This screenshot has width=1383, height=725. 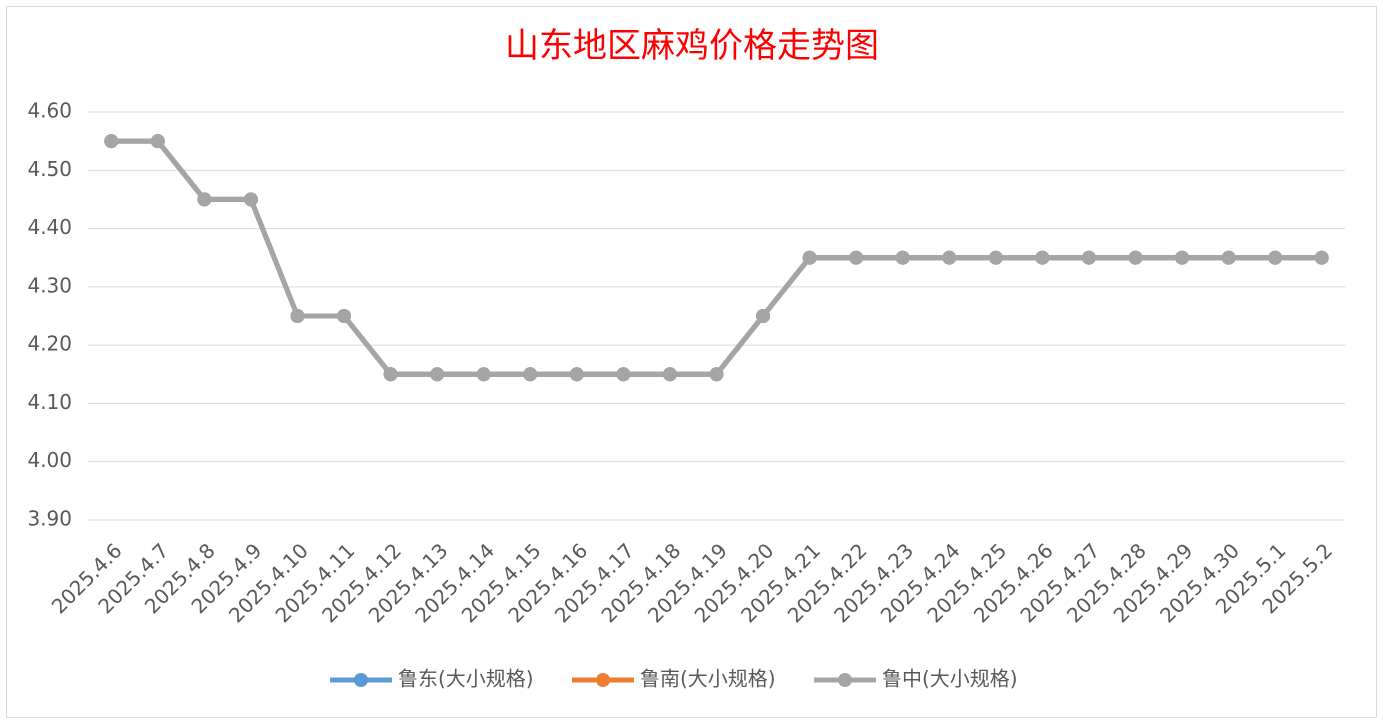 I want to click on legend-item: 鲁东(大小规格), so click(x=432, y=679).